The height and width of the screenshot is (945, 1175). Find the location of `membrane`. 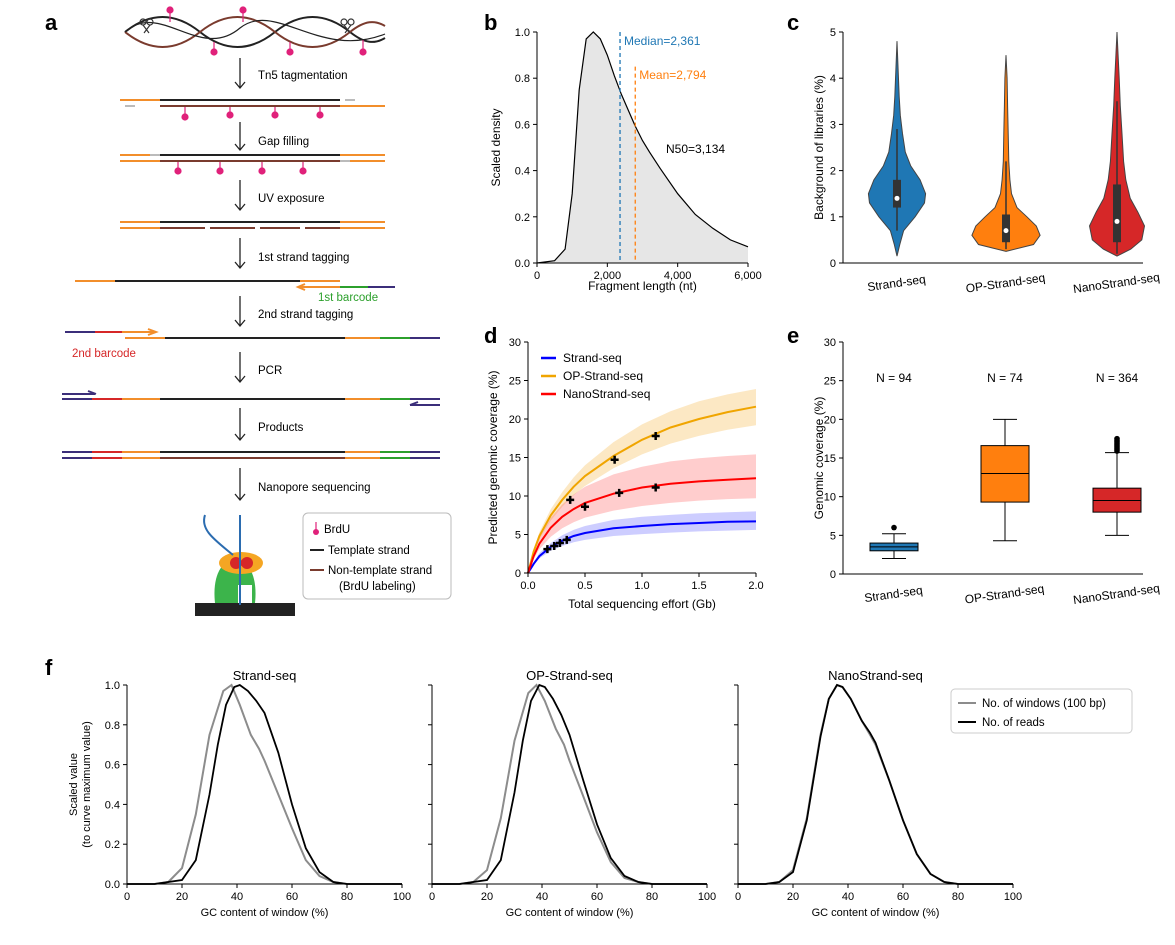

membrane is located at coordinates (245, 609).